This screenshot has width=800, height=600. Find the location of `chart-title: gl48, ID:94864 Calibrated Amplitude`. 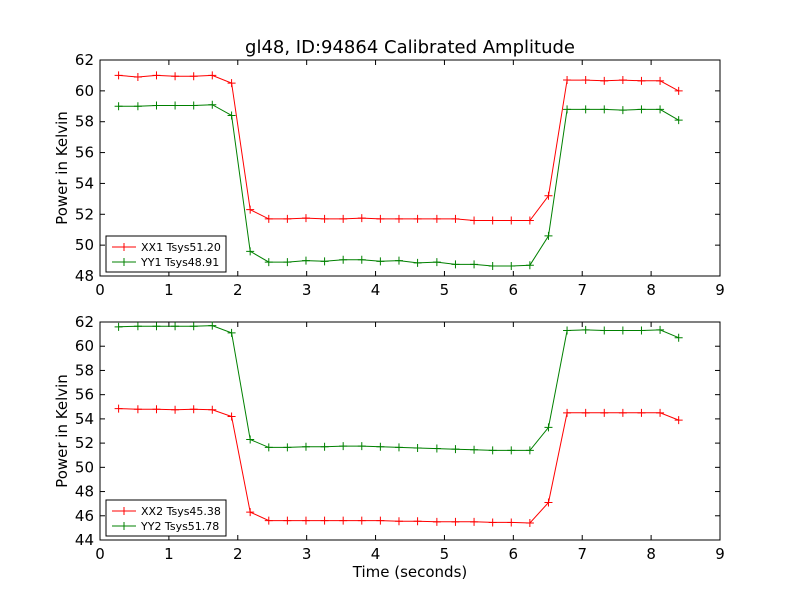

chart-title: gl48, ID:94864 Calibrated Amplitude is located at coordinates (410, 47).